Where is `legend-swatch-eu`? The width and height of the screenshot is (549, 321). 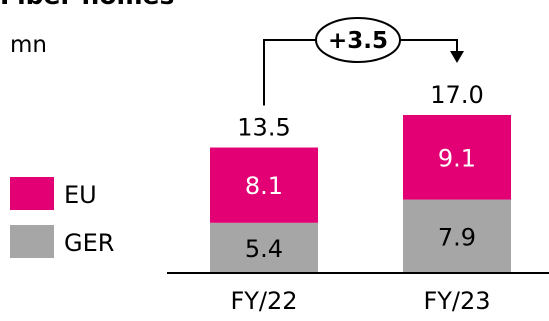
legend-swatch-eu is located at coordinates (32, 193).